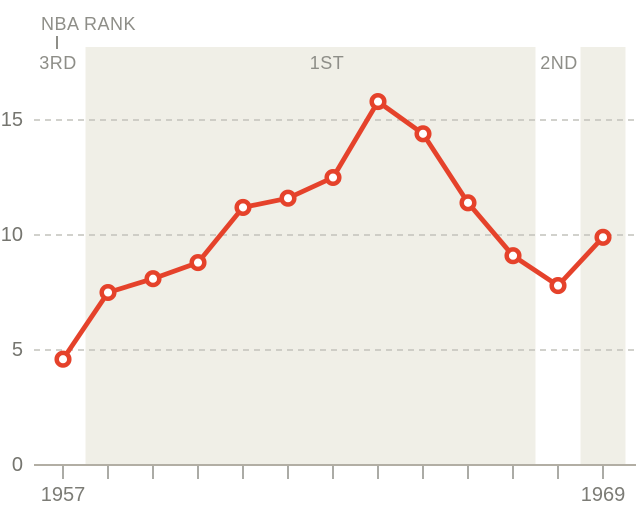  What do you see at coordinates (63, 359) in the screenshot?
I see `data-point-1957` at bounding box center [63, 359].